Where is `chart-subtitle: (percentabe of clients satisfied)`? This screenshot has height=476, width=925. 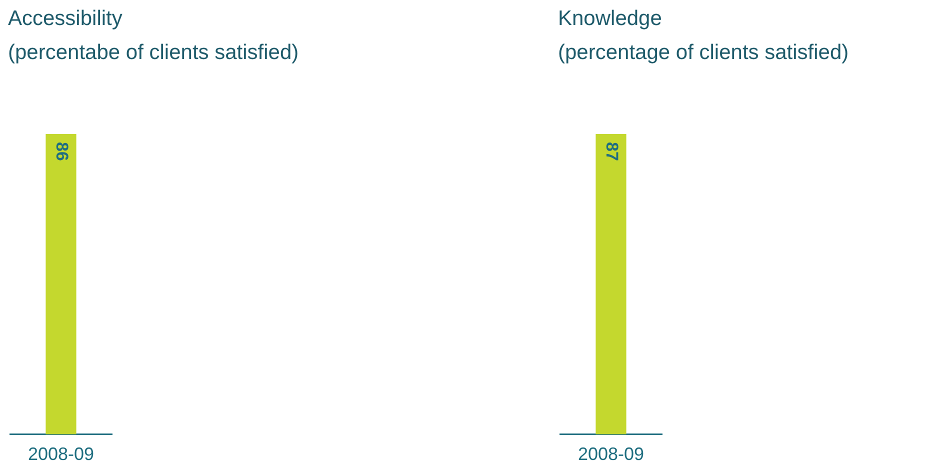
chart-subtitle: (percentabe of clients satisfied) is located at coordinates (153, 53).